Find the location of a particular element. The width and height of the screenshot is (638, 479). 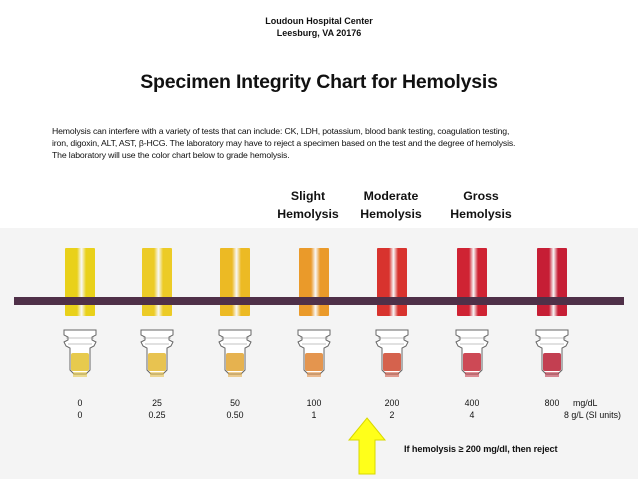

mg-dl-value-0: 0 is located at coordinates (80, 403).